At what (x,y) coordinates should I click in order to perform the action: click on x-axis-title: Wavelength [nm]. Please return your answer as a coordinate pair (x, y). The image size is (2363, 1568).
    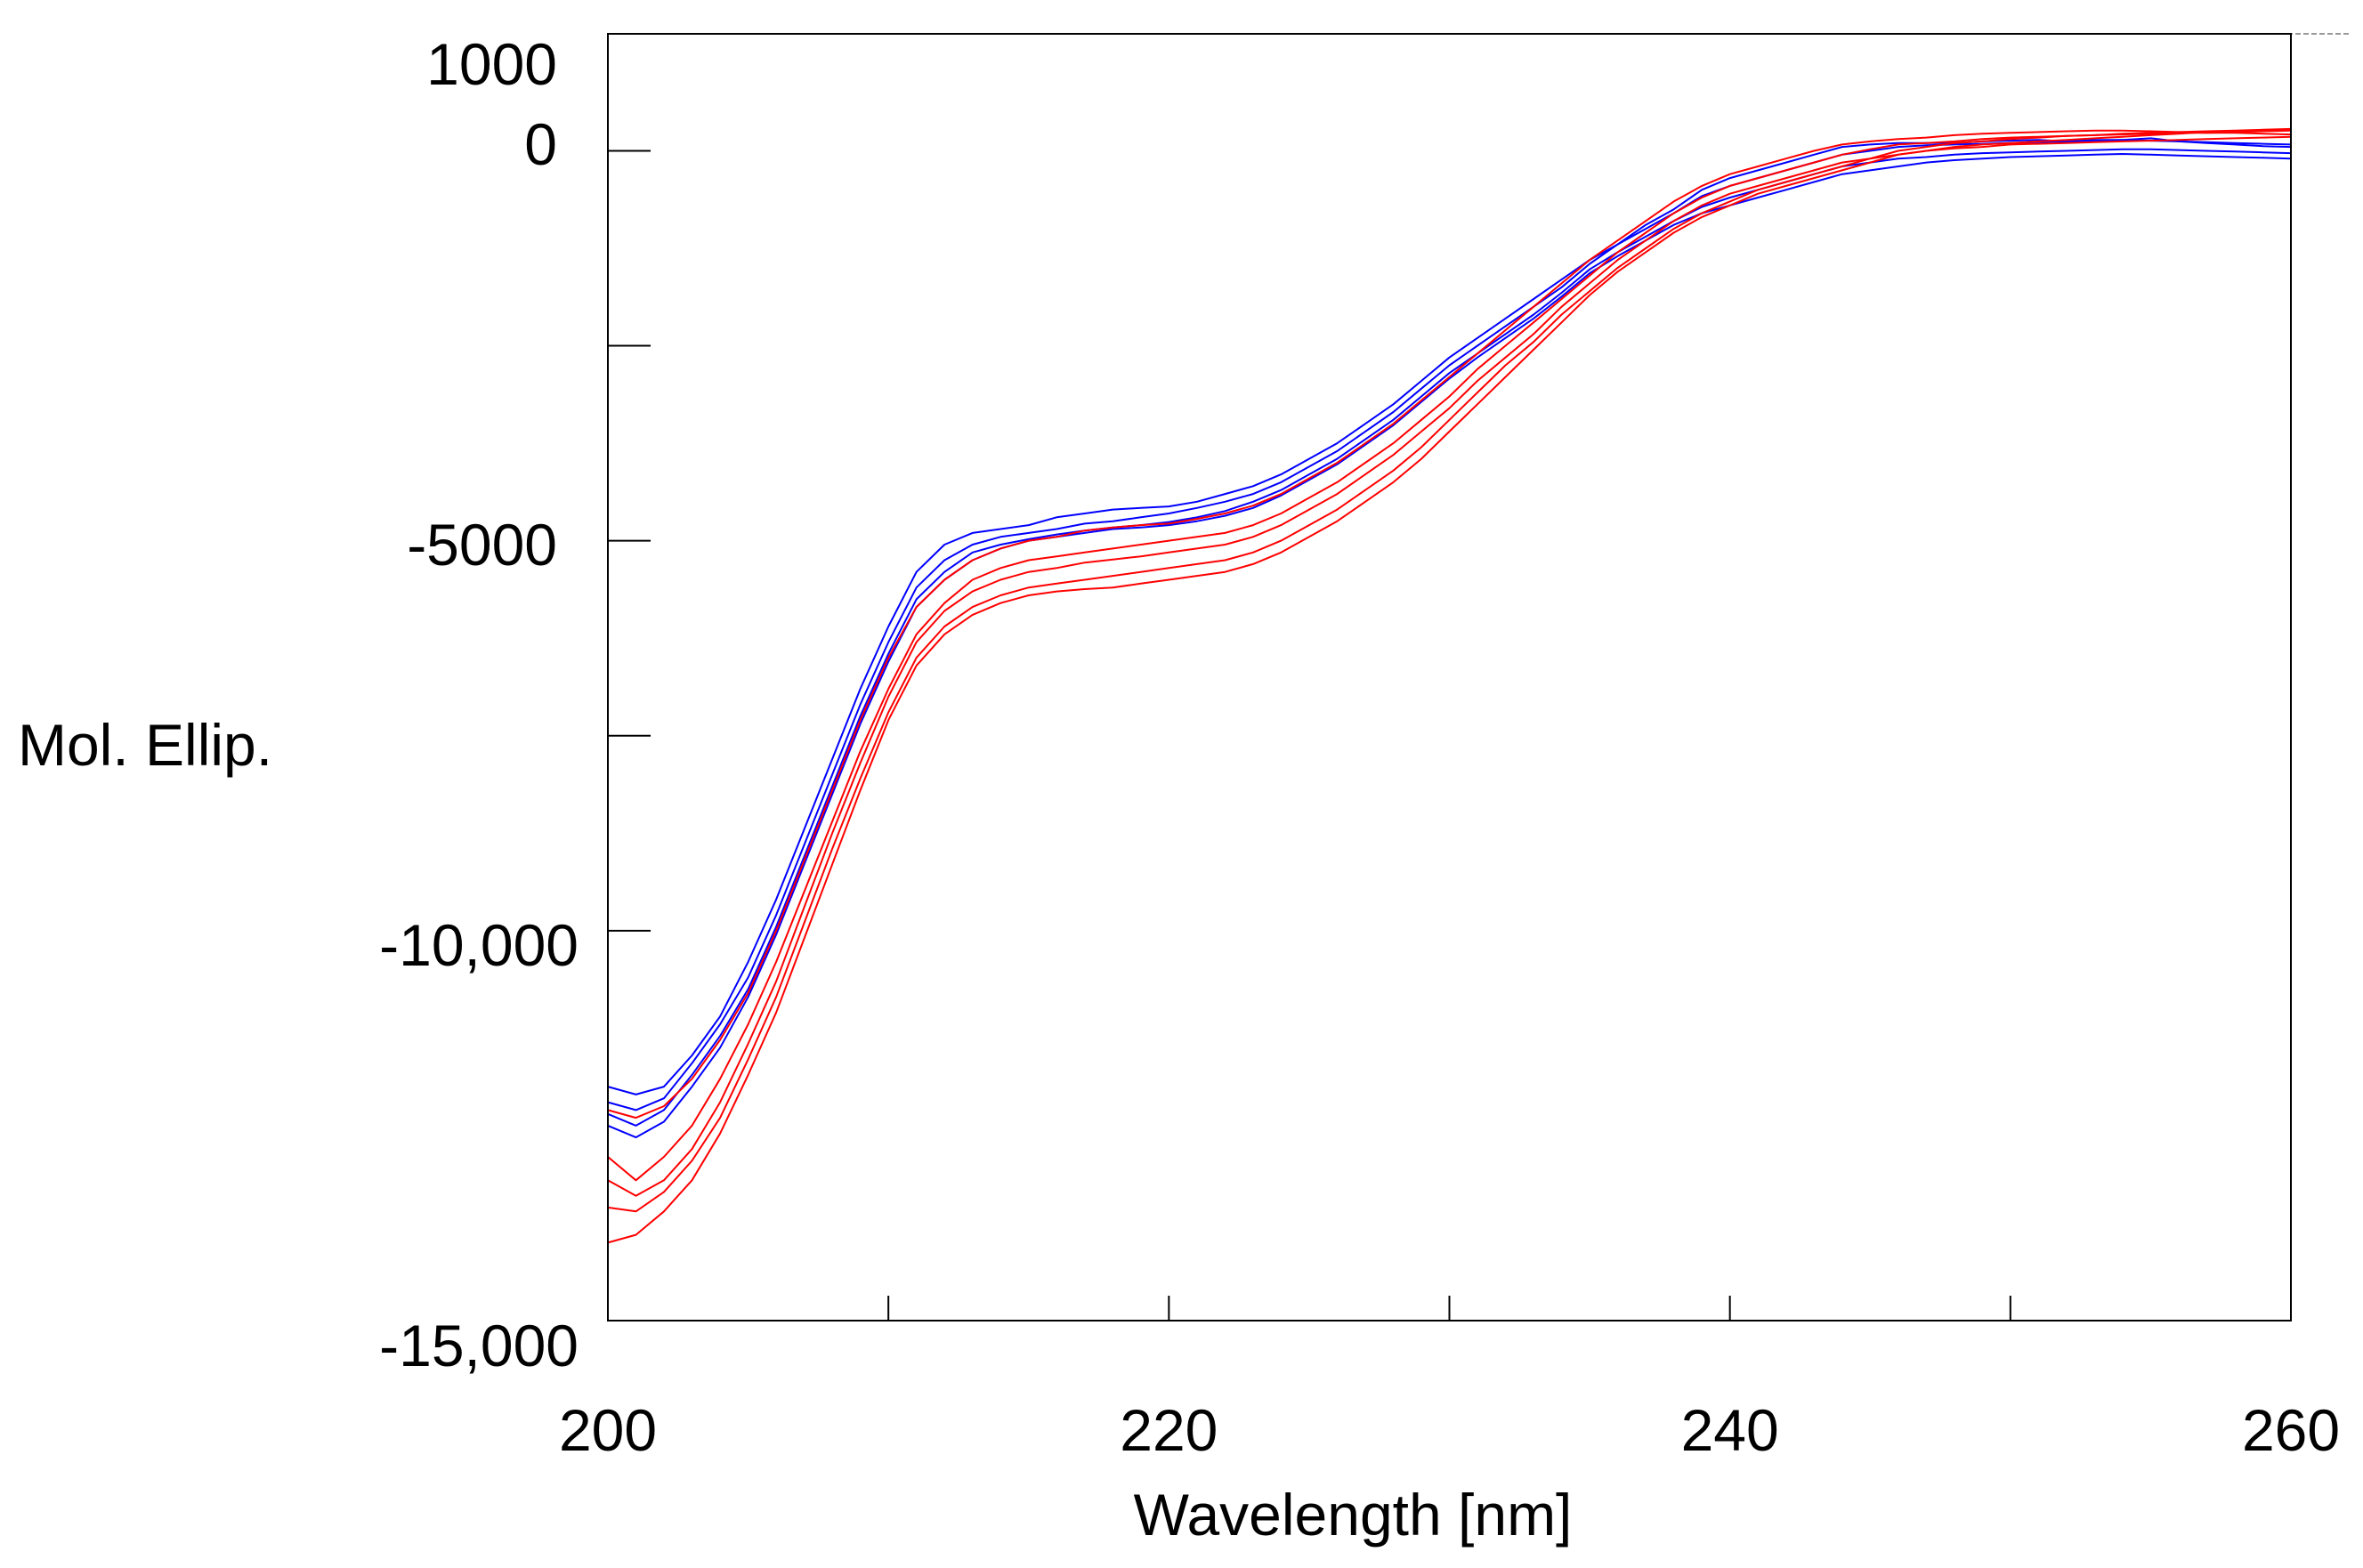
    Looking at the image, I should click on (1354, 1515).